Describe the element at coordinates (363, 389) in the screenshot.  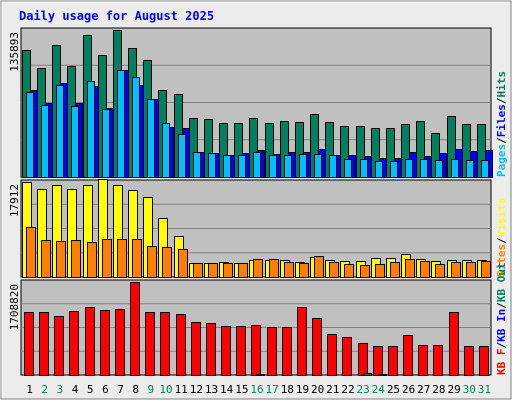
I see `x-tick-day-23: 23` at that location.